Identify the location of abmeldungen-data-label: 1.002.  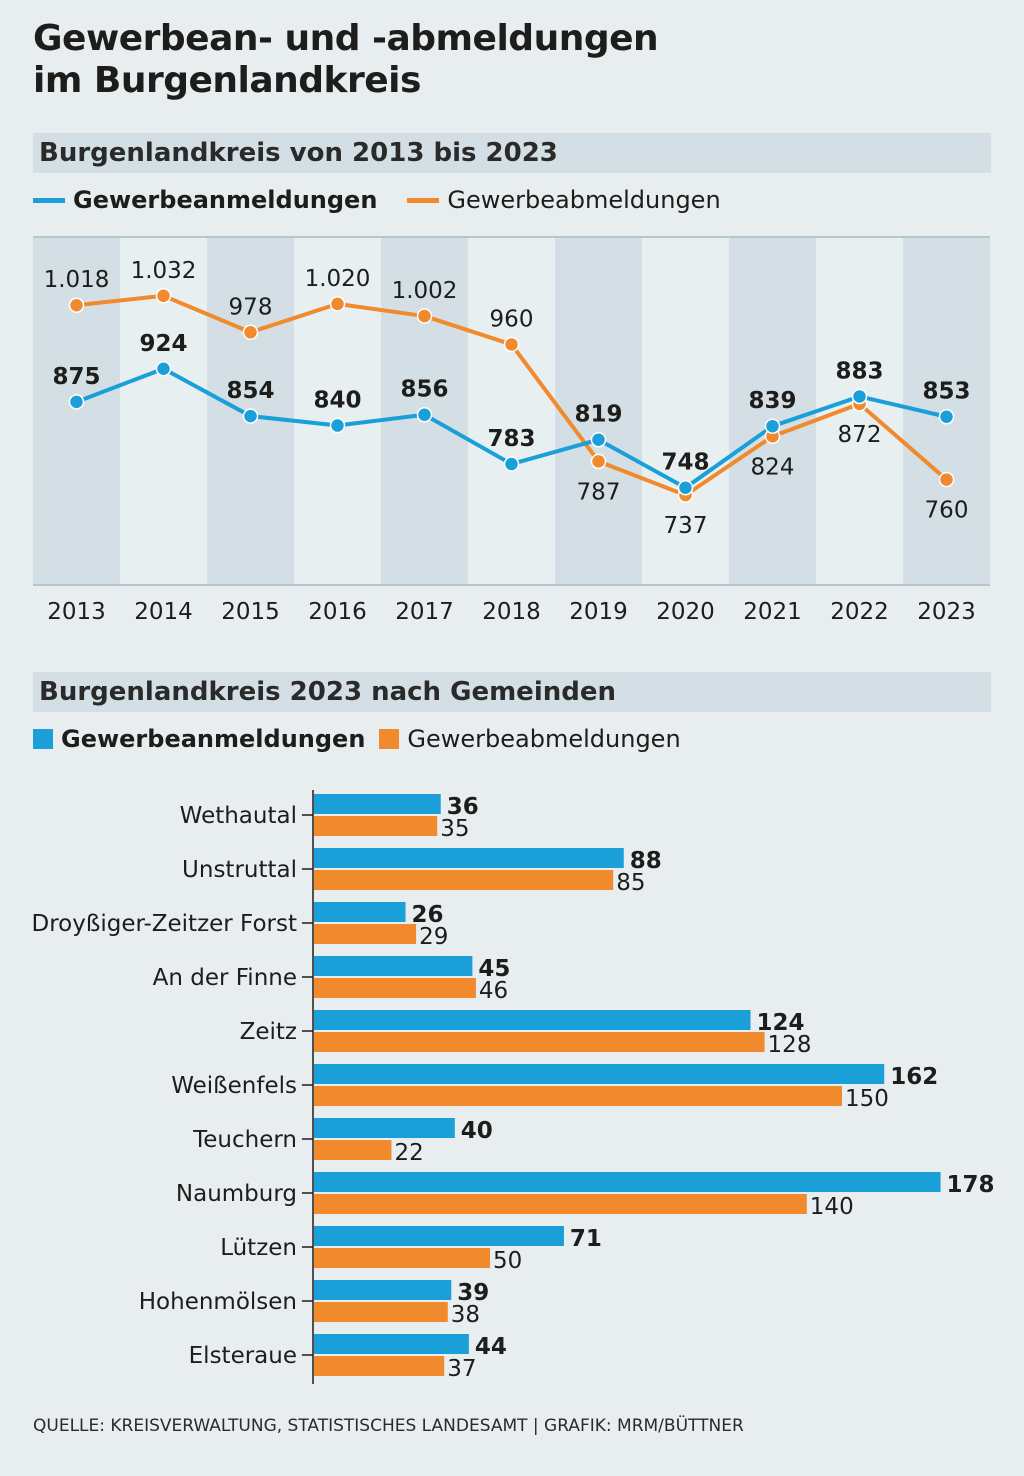
(425, 291).